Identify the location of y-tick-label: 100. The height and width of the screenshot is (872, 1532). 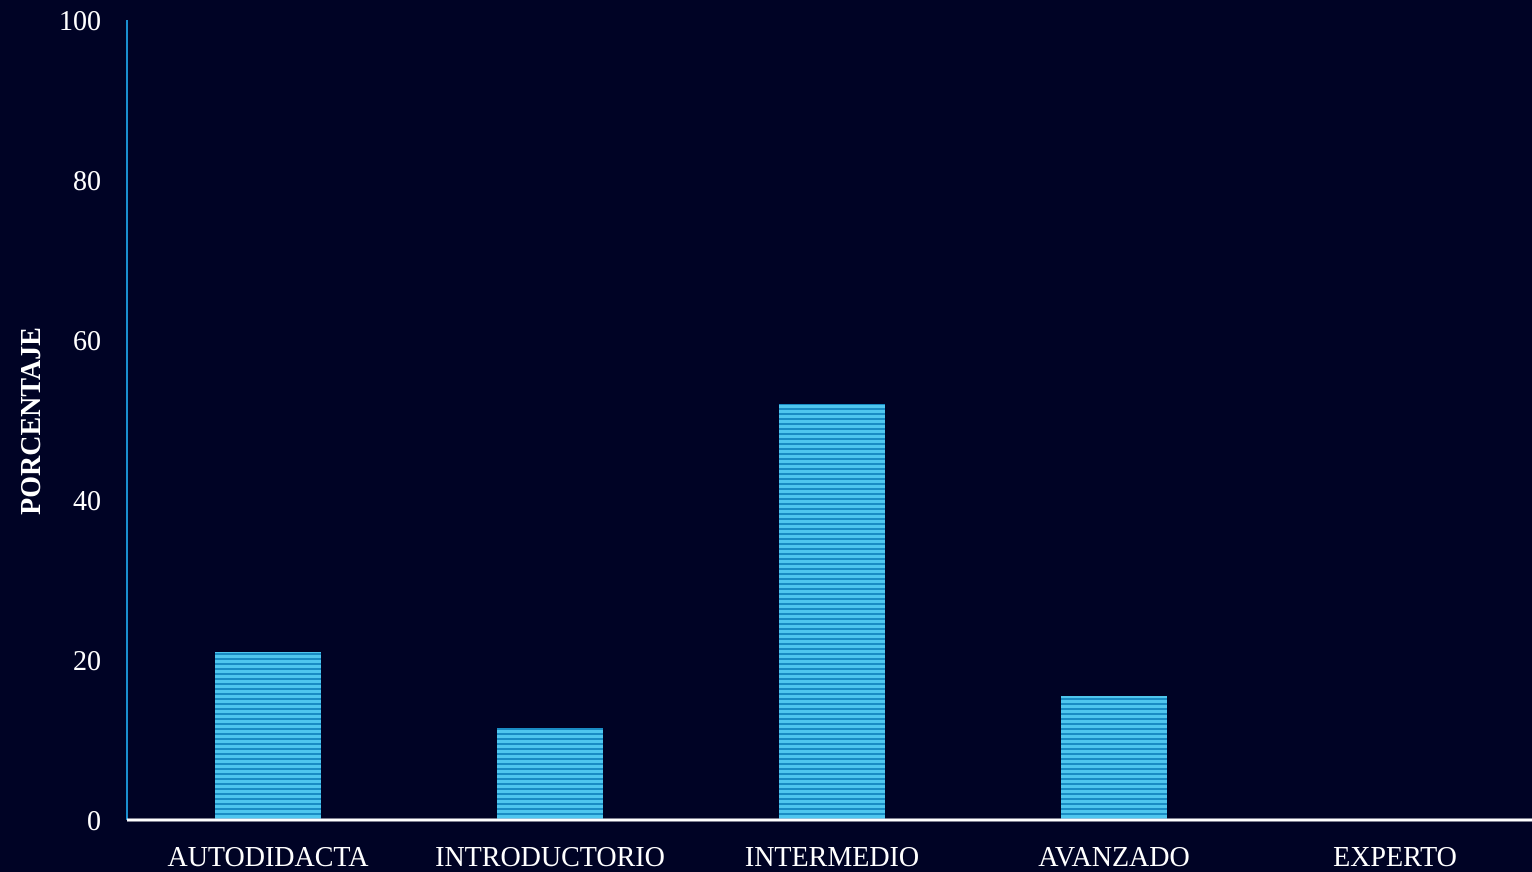
(80, 21).